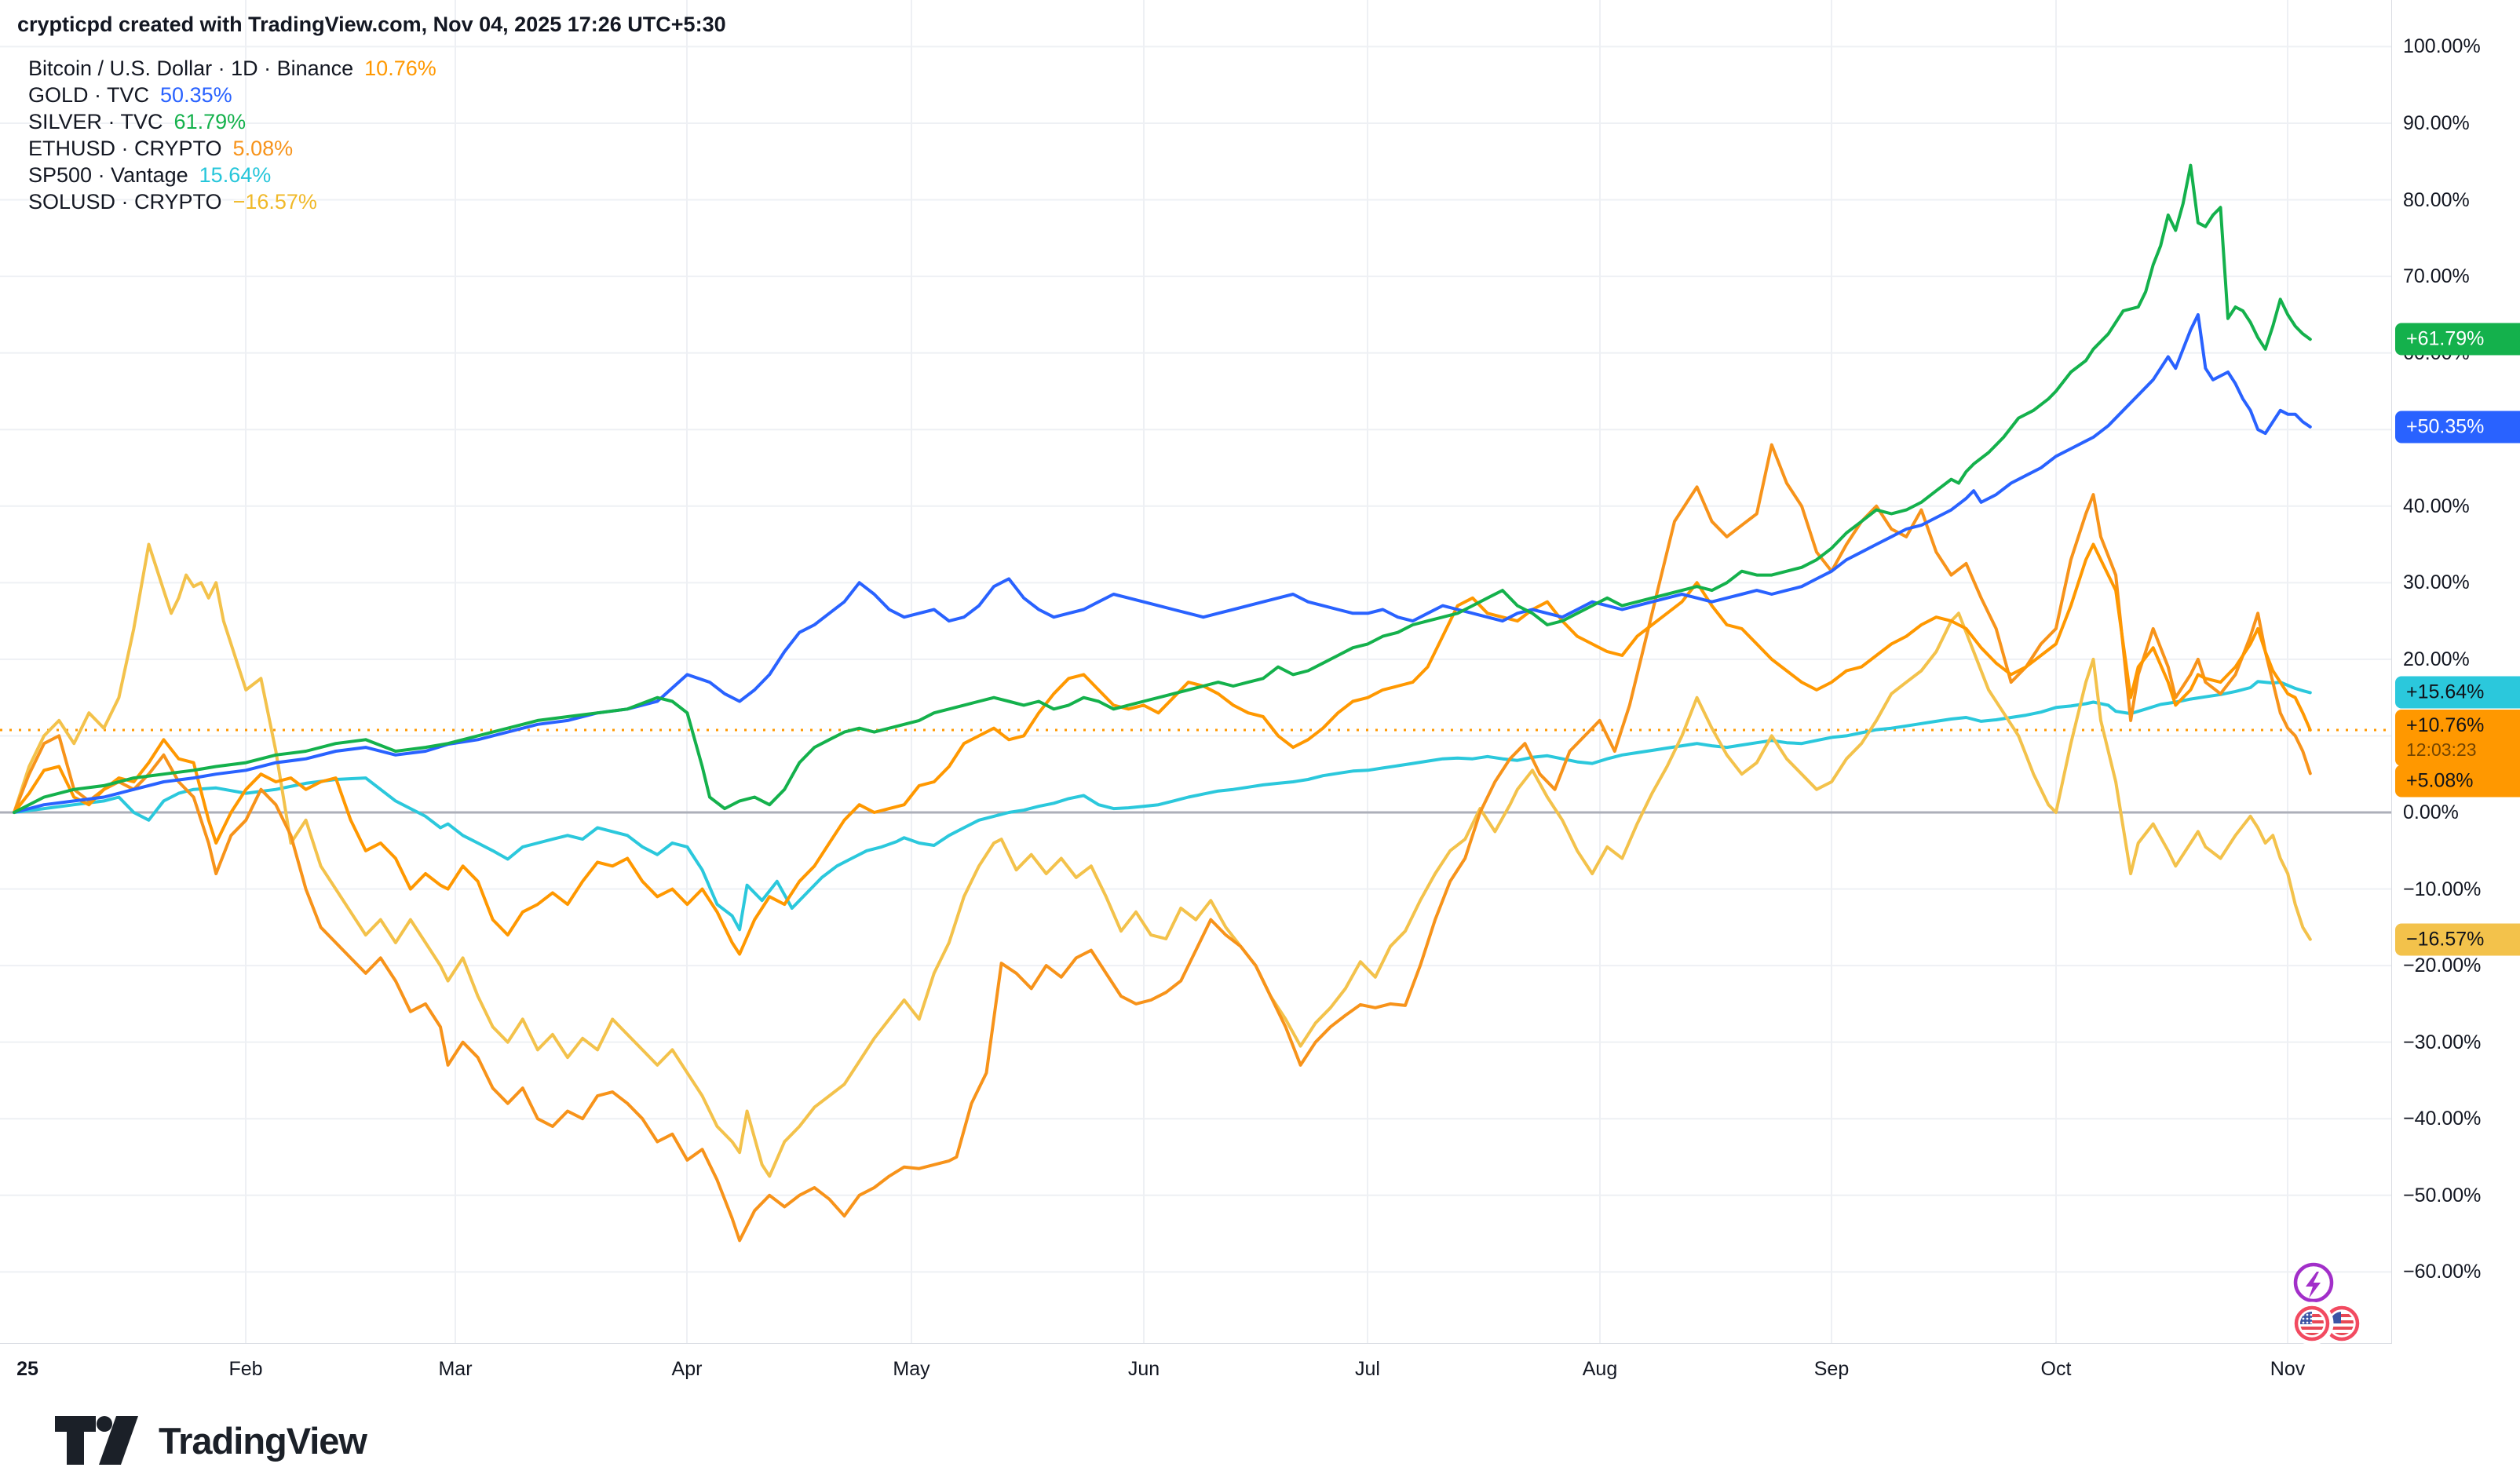 This screenshot has height=1482, width=2520. I want to click on time-axis-tick-label: Jul, so click(1367, 1369).